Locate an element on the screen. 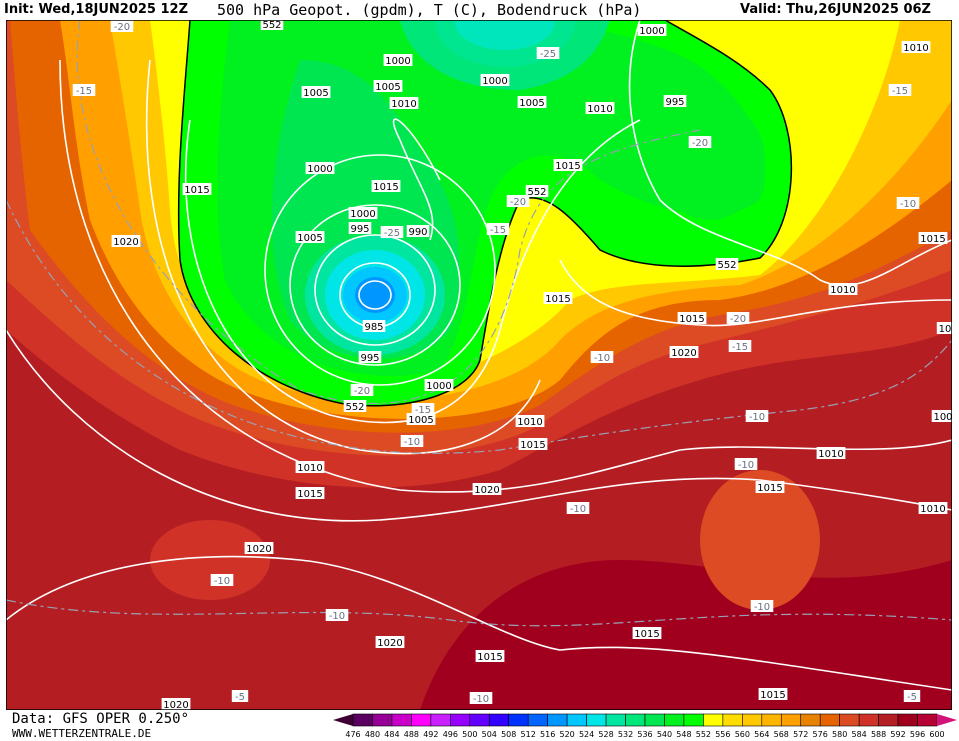 The height and width of the screenshot is (741, 959). svg-text: 100 is located at coordinates (942, 417).